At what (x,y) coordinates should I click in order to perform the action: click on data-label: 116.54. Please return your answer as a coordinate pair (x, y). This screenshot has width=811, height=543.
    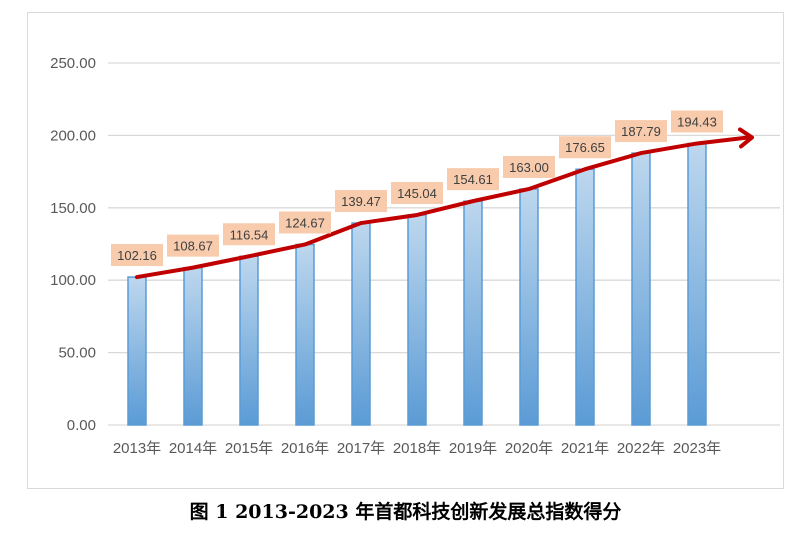
    Looking at the image, I should click on (249, 234).